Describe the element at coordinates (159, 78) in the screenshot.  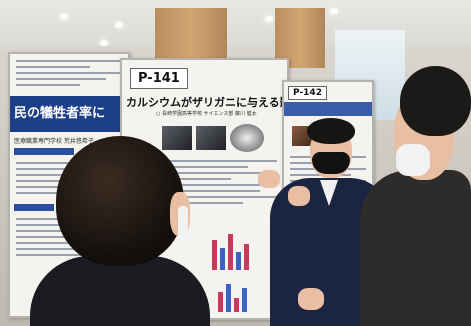
I see `poster-number-tag: P-141` at that location.